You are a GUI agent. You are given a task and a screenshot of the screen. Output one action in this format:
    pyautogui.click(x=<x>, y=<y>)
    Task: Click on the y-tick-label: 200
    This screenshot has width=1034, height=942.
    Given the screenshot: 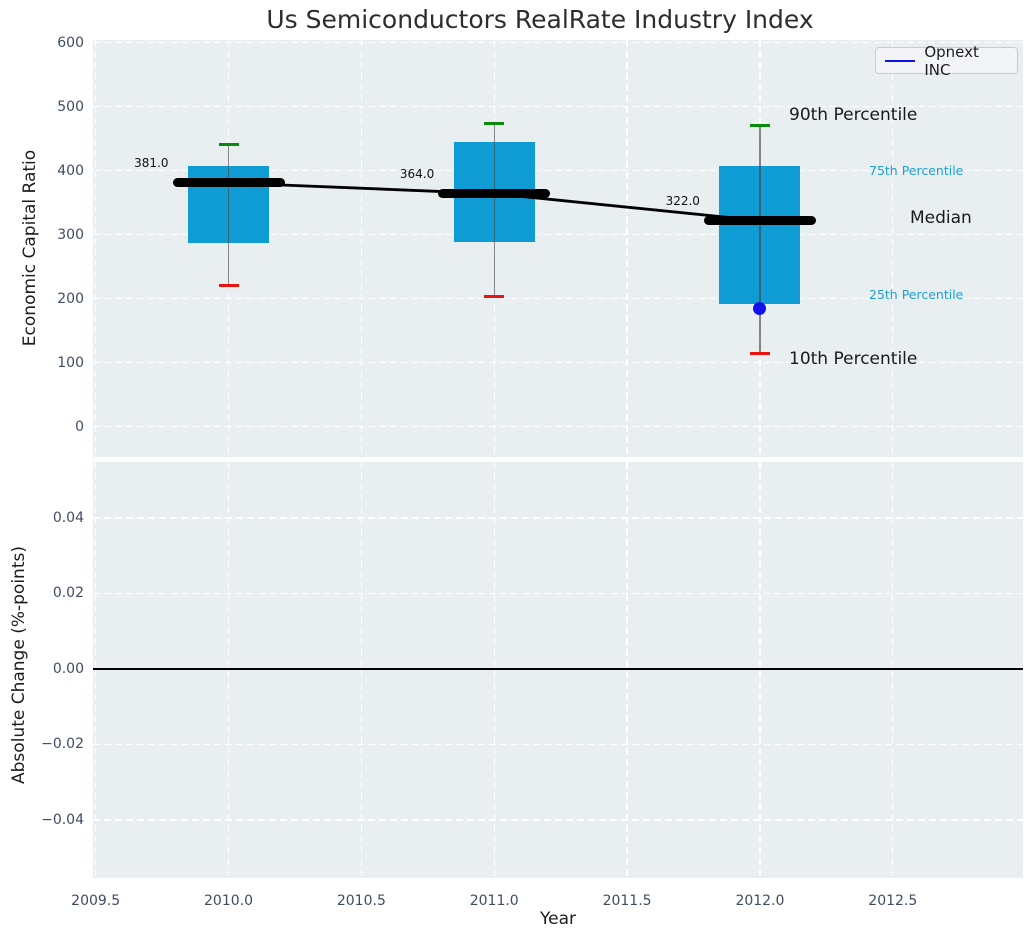 What is the action you would take?
    pyautogui.click(x=70, y=298)
    